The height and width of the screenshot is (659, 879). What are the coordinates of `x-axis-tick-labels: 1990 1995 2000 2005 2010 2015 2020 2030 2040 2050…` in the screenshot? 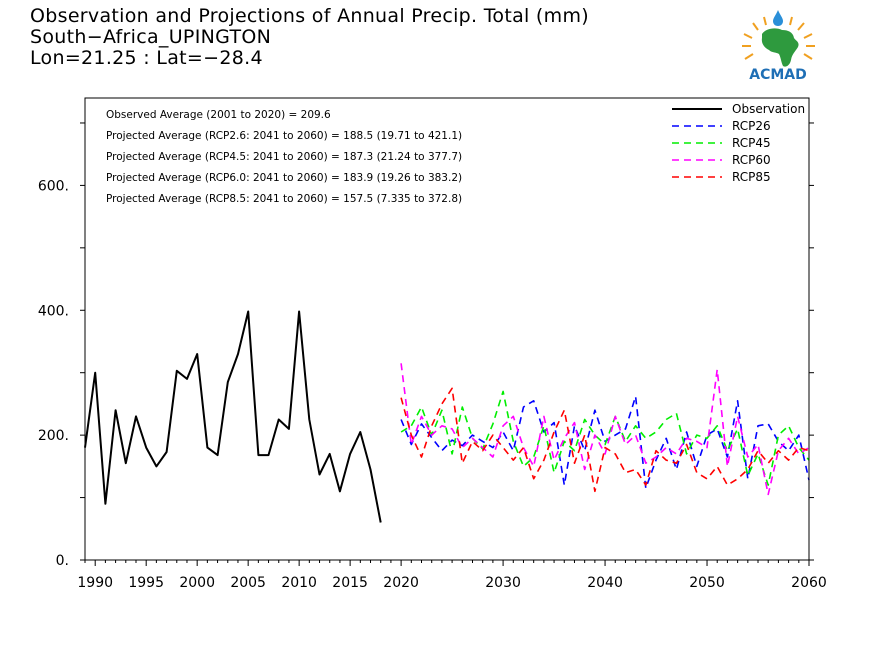 It's located at (451, 583).